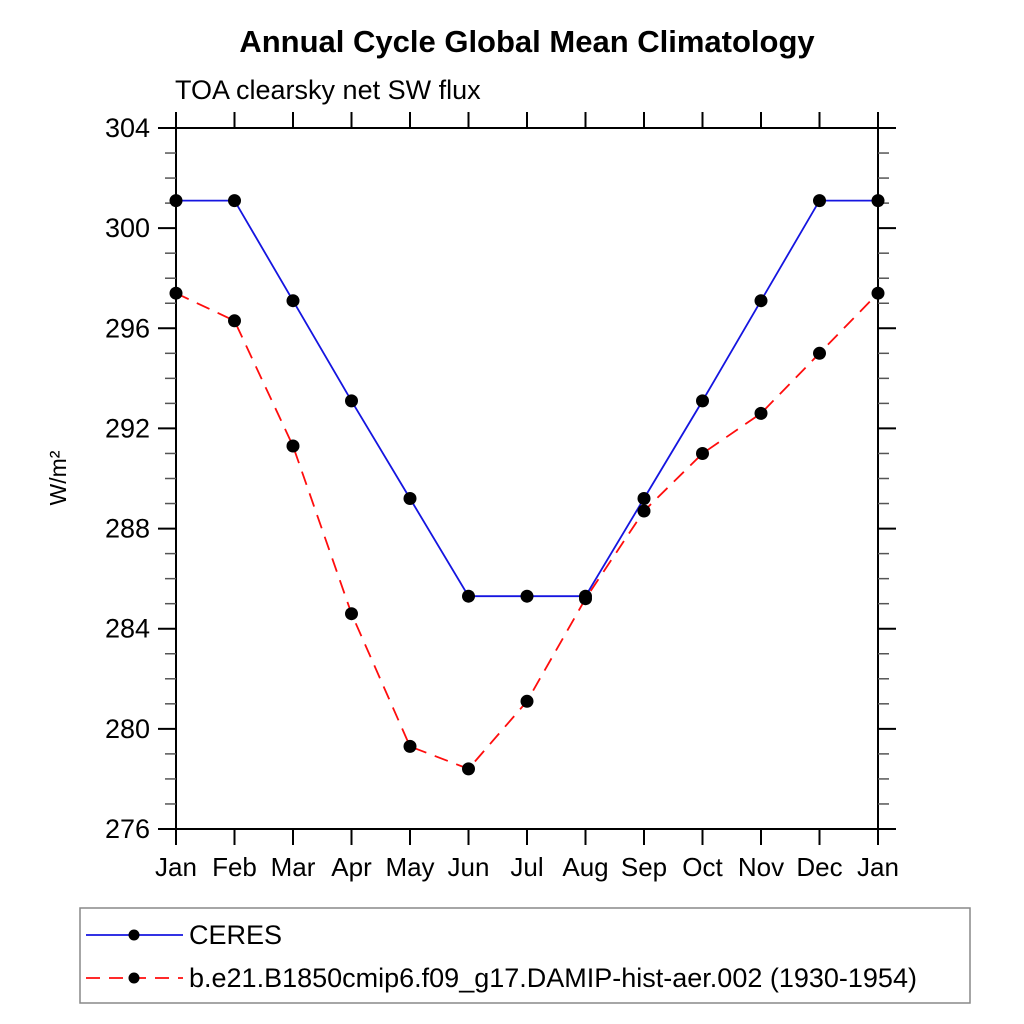 This screenshot has width=1024, height=1024. I want to click on y-tick-label: 284, so click(127, 629).